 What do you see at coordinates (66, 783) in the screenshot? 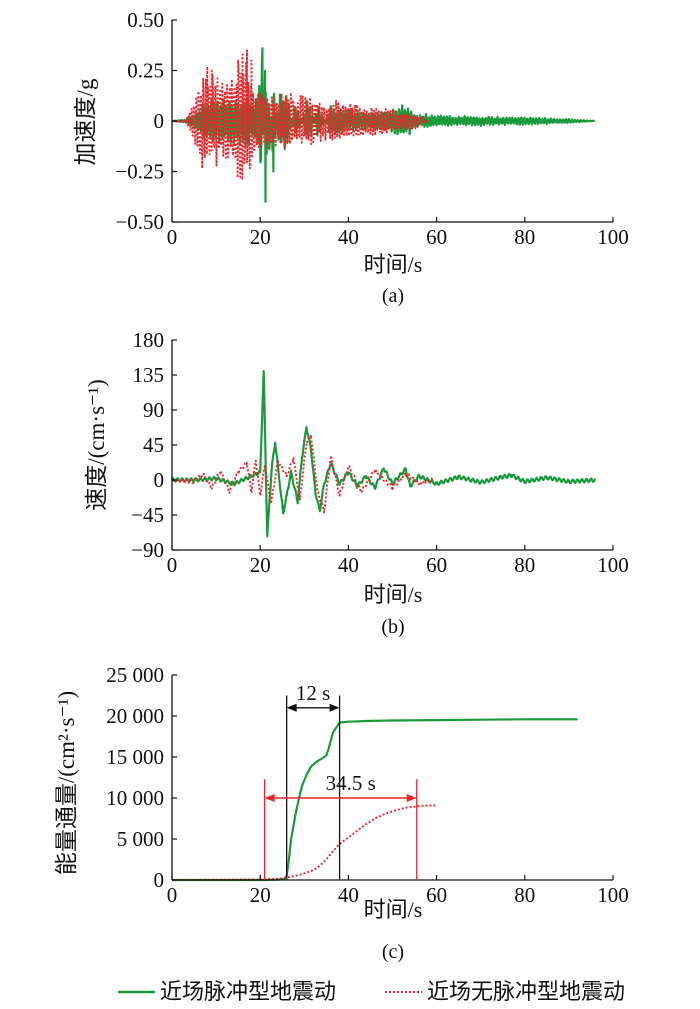
I see `y-axis-label: 能量通量/(cm²·s⁻¹)` at bounding box center [66, 783].